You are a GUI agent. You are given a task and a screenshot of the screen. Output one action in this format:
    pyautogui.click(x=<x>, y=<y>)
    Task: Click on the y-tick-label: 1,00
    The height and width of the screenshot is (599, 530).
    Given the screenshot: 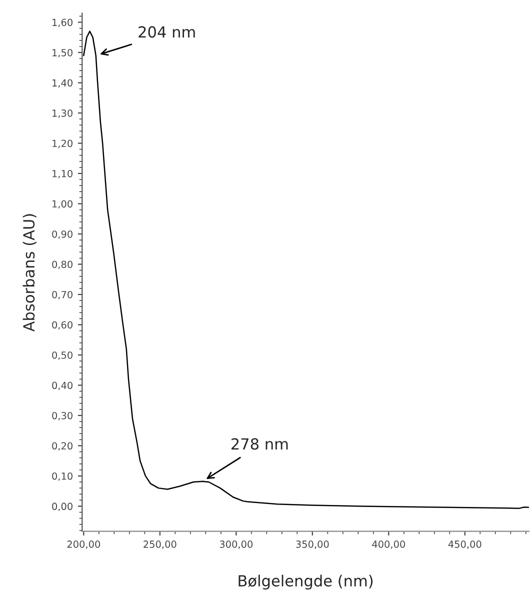 What is the action you would take?
    pyautogui.click(x=62, y=204)
    